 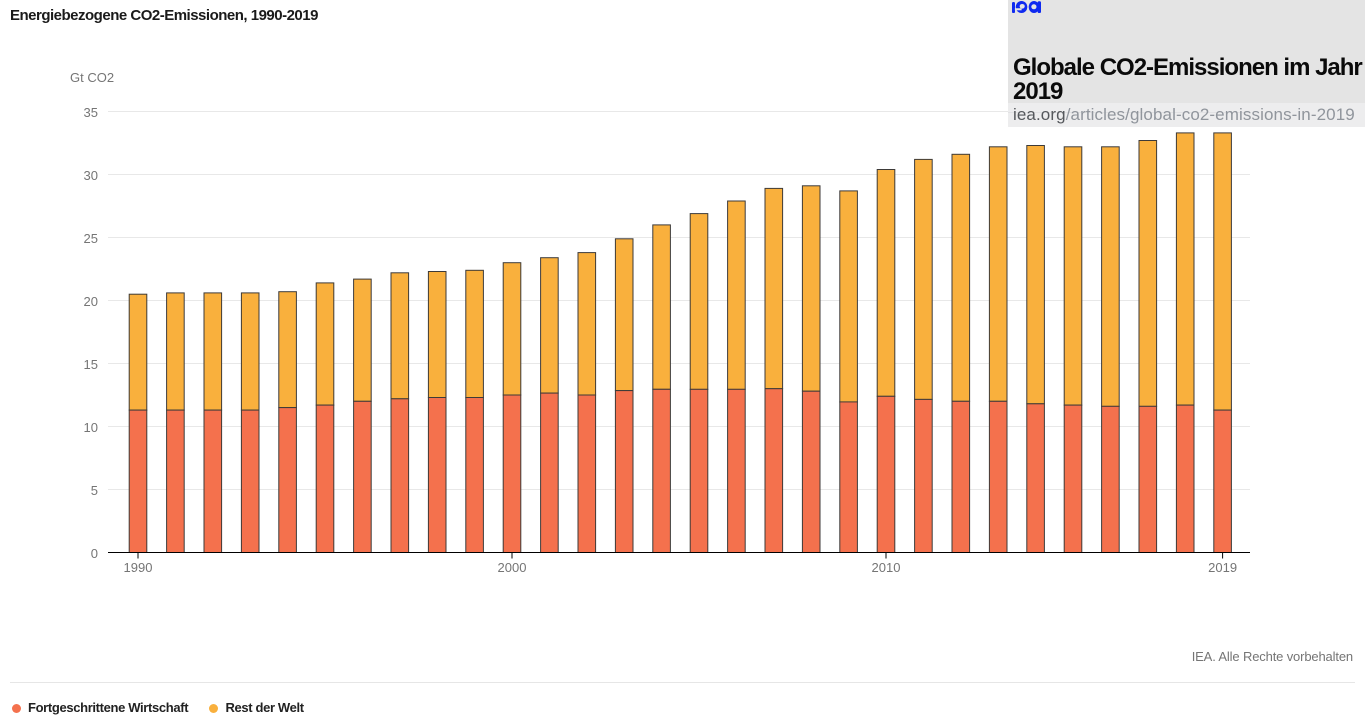 What do you see at coordinates (1222, 567) in the screenshot?
I see `svg-text: 2019` at bounding box center [1222, 567].